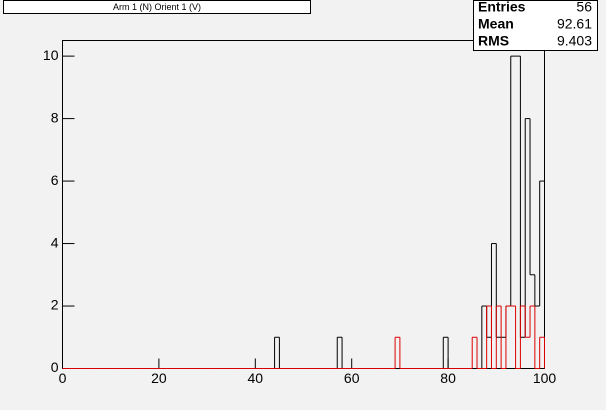 This screenshot has height=410, width=606. Describe the element at coordinates (502, 7) in the screenshot. I see `stats-label: Entries` at that location.